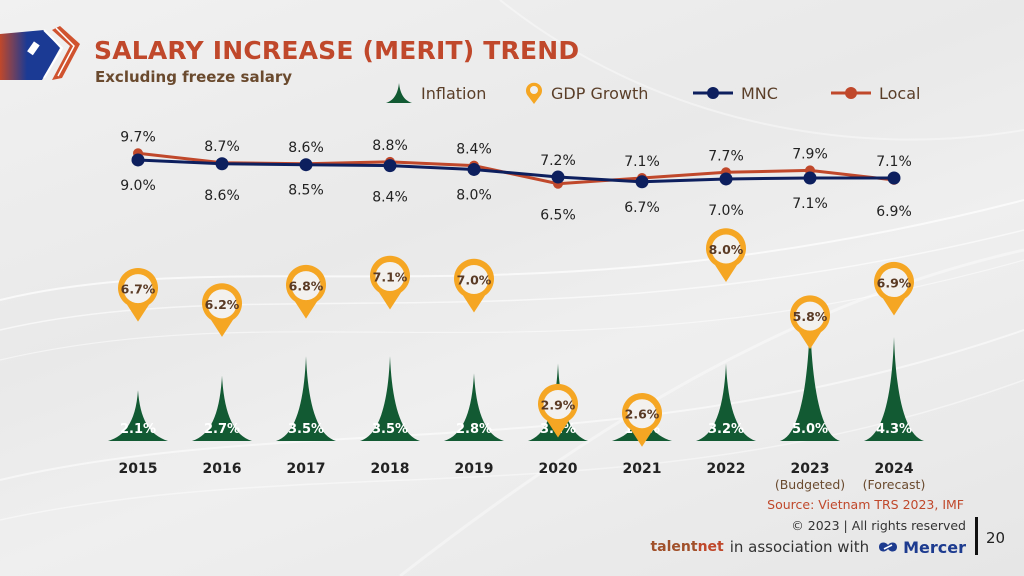  What do you see at coordinates (194, 77) in the screenshot?
I see `page-subtitle: Excluding freeze salary` at bounding box center [194, 77].